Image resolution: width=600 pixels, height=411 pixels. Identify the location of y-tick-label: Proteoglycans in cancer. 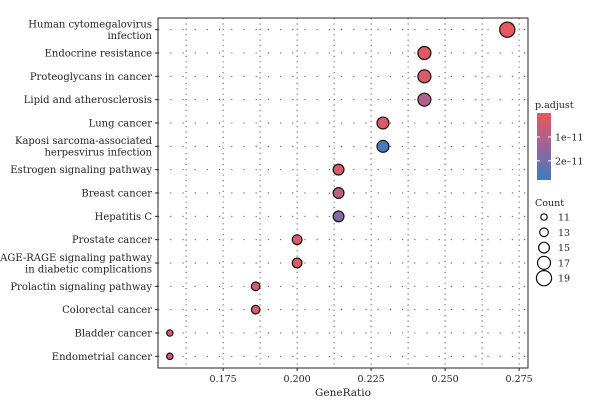
(91, 77).